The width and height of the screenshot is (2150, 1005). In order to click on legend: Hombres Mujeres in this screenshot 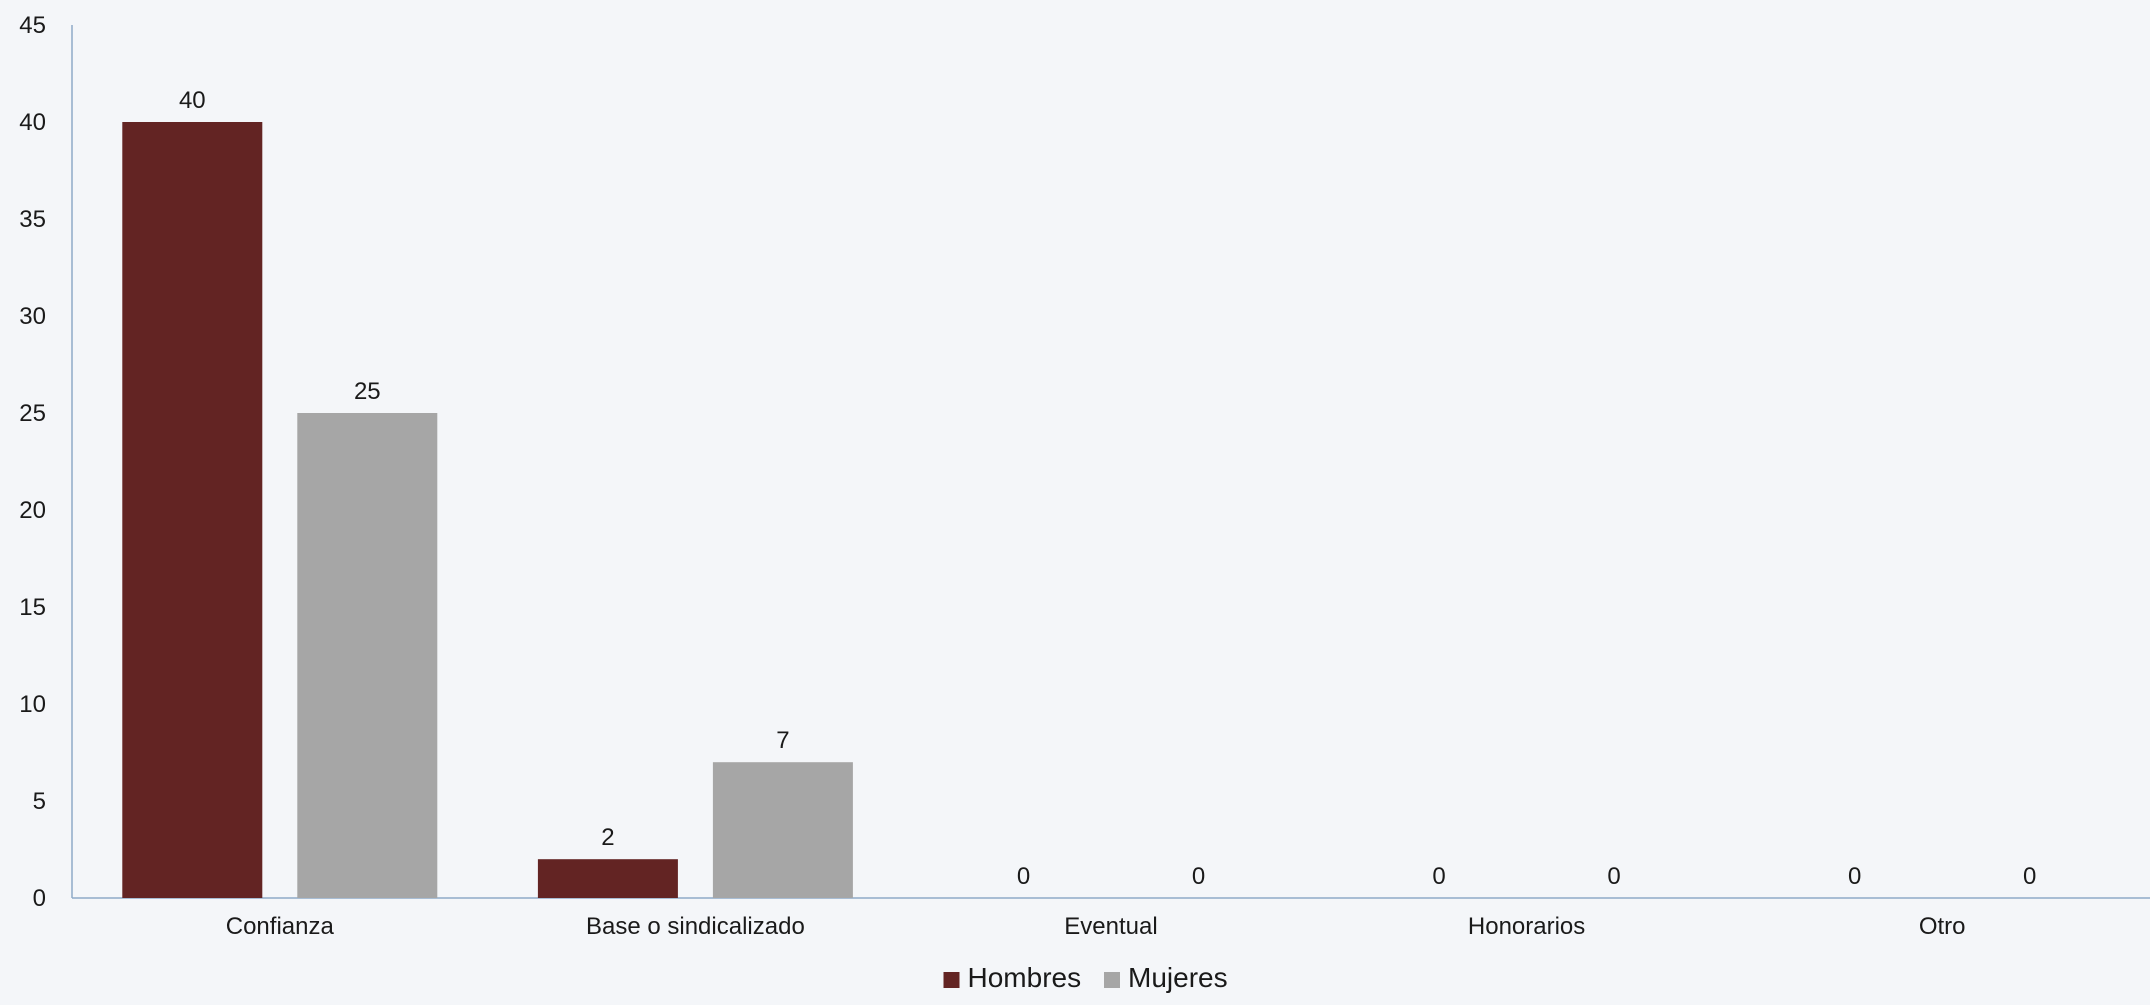, I will do `click(1085, 977)`.